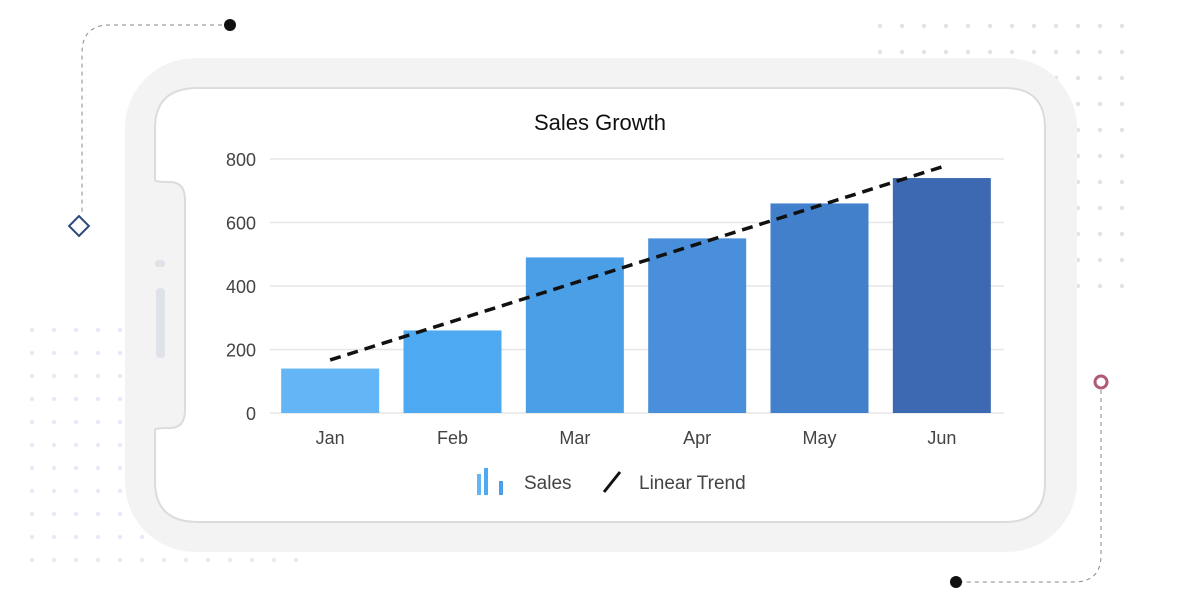 The height and width of the screenshot is (614, 1200). I want to click on legend-label-trend: Linear Trend, so click(692, 483).